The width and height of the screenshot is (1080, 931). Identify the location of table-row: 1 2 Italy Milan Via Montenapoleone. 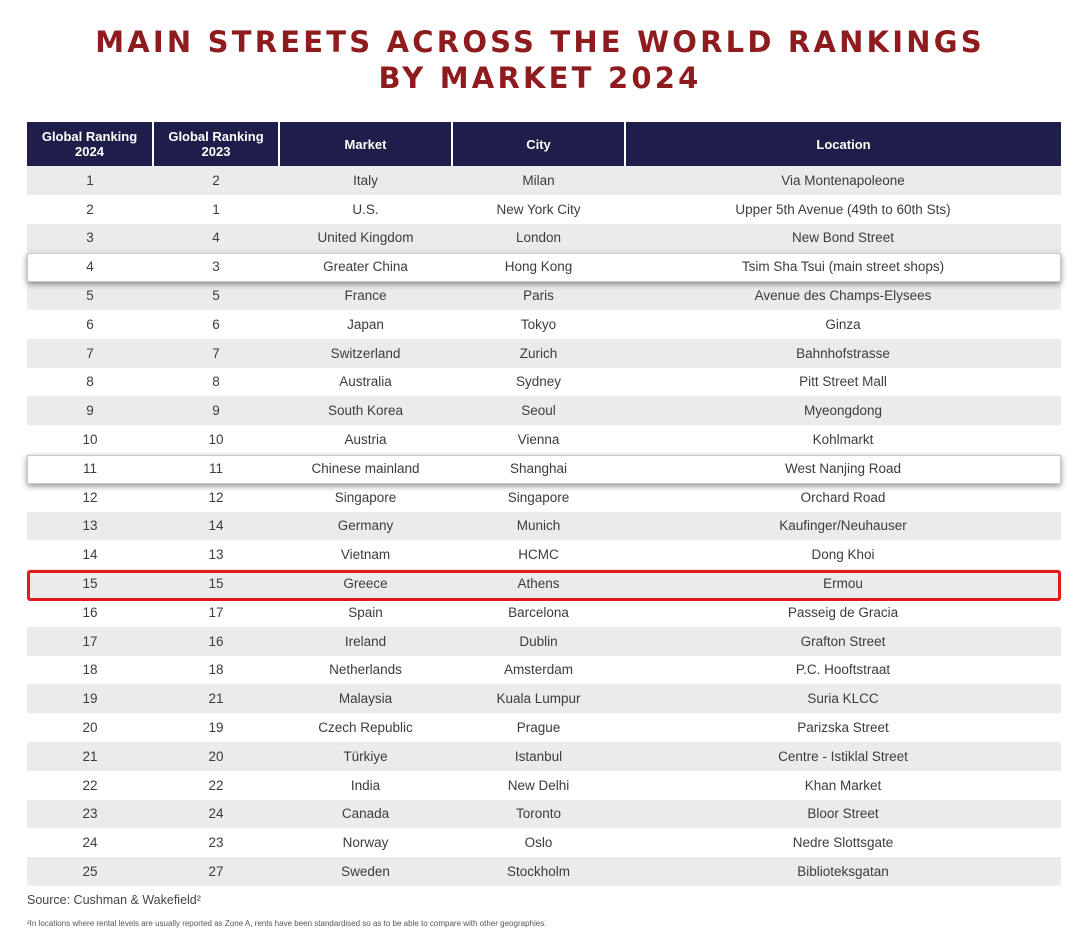
(544, 180).